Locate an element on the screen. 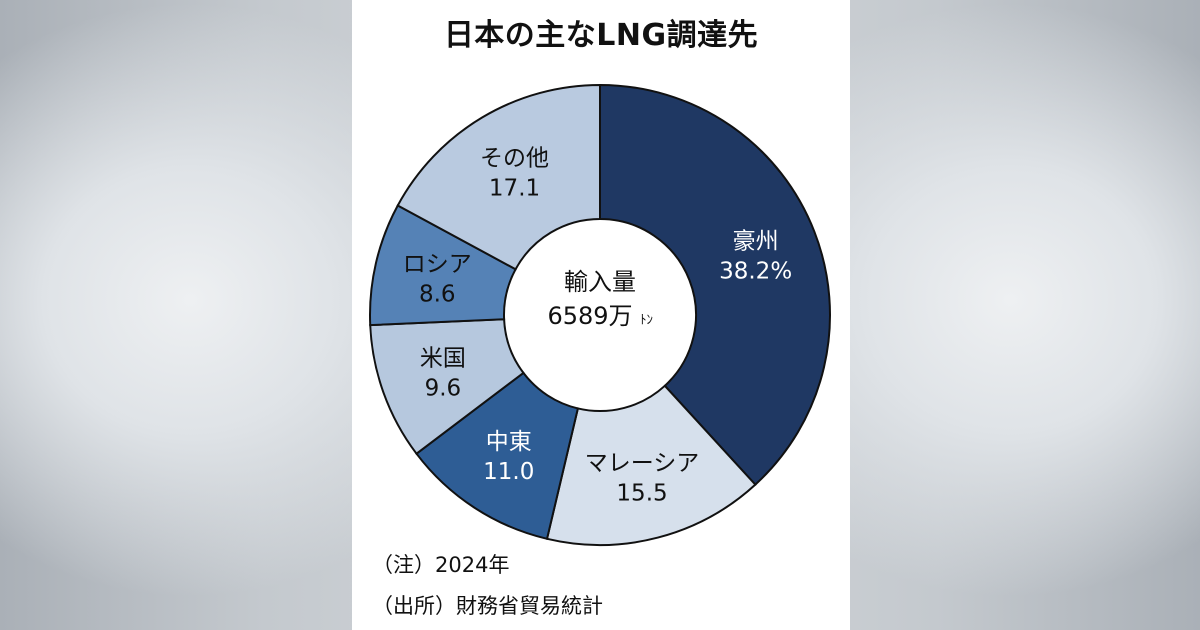 This screenshot has width=1200, height=630. slice-label-5: その他 is located at coordinates (514, 159).